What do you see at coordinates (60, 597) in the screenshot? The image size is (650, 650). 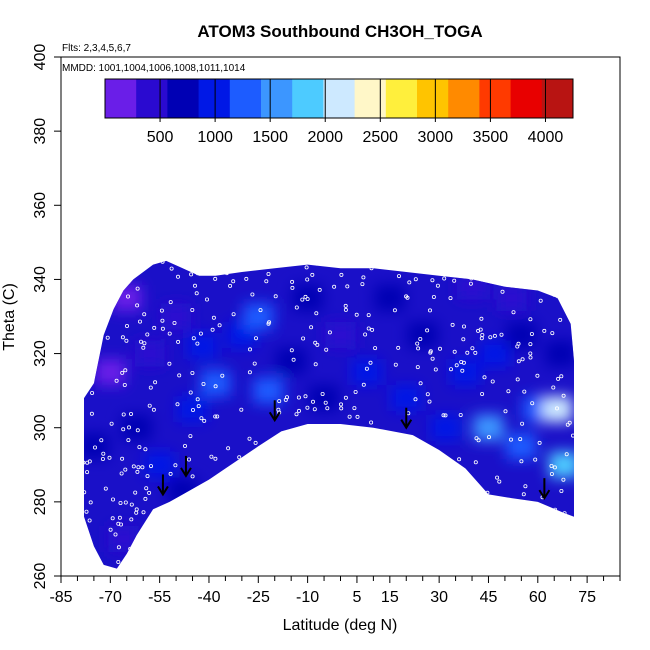 I see `x-tick-label: -85` at bounding box center [60, 597].